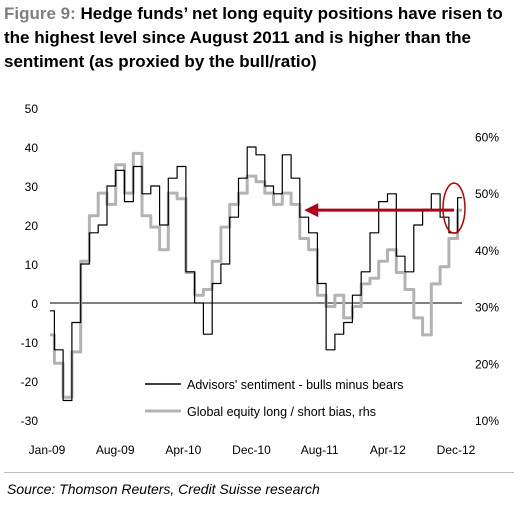 This screenshot has width=520, height=506. Describe the element at coordinates (487, 251) in the screenshot. I see `y-right-tick-label: 40%` at that location.